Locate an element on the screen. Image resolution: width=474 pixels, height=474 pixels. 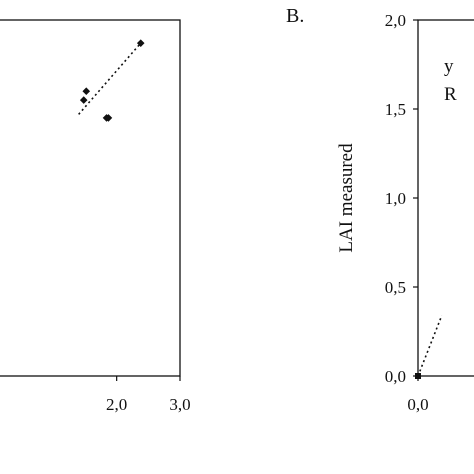
panel-b-x-tick-labels: 0,0 is located at coordinates (418, 395).